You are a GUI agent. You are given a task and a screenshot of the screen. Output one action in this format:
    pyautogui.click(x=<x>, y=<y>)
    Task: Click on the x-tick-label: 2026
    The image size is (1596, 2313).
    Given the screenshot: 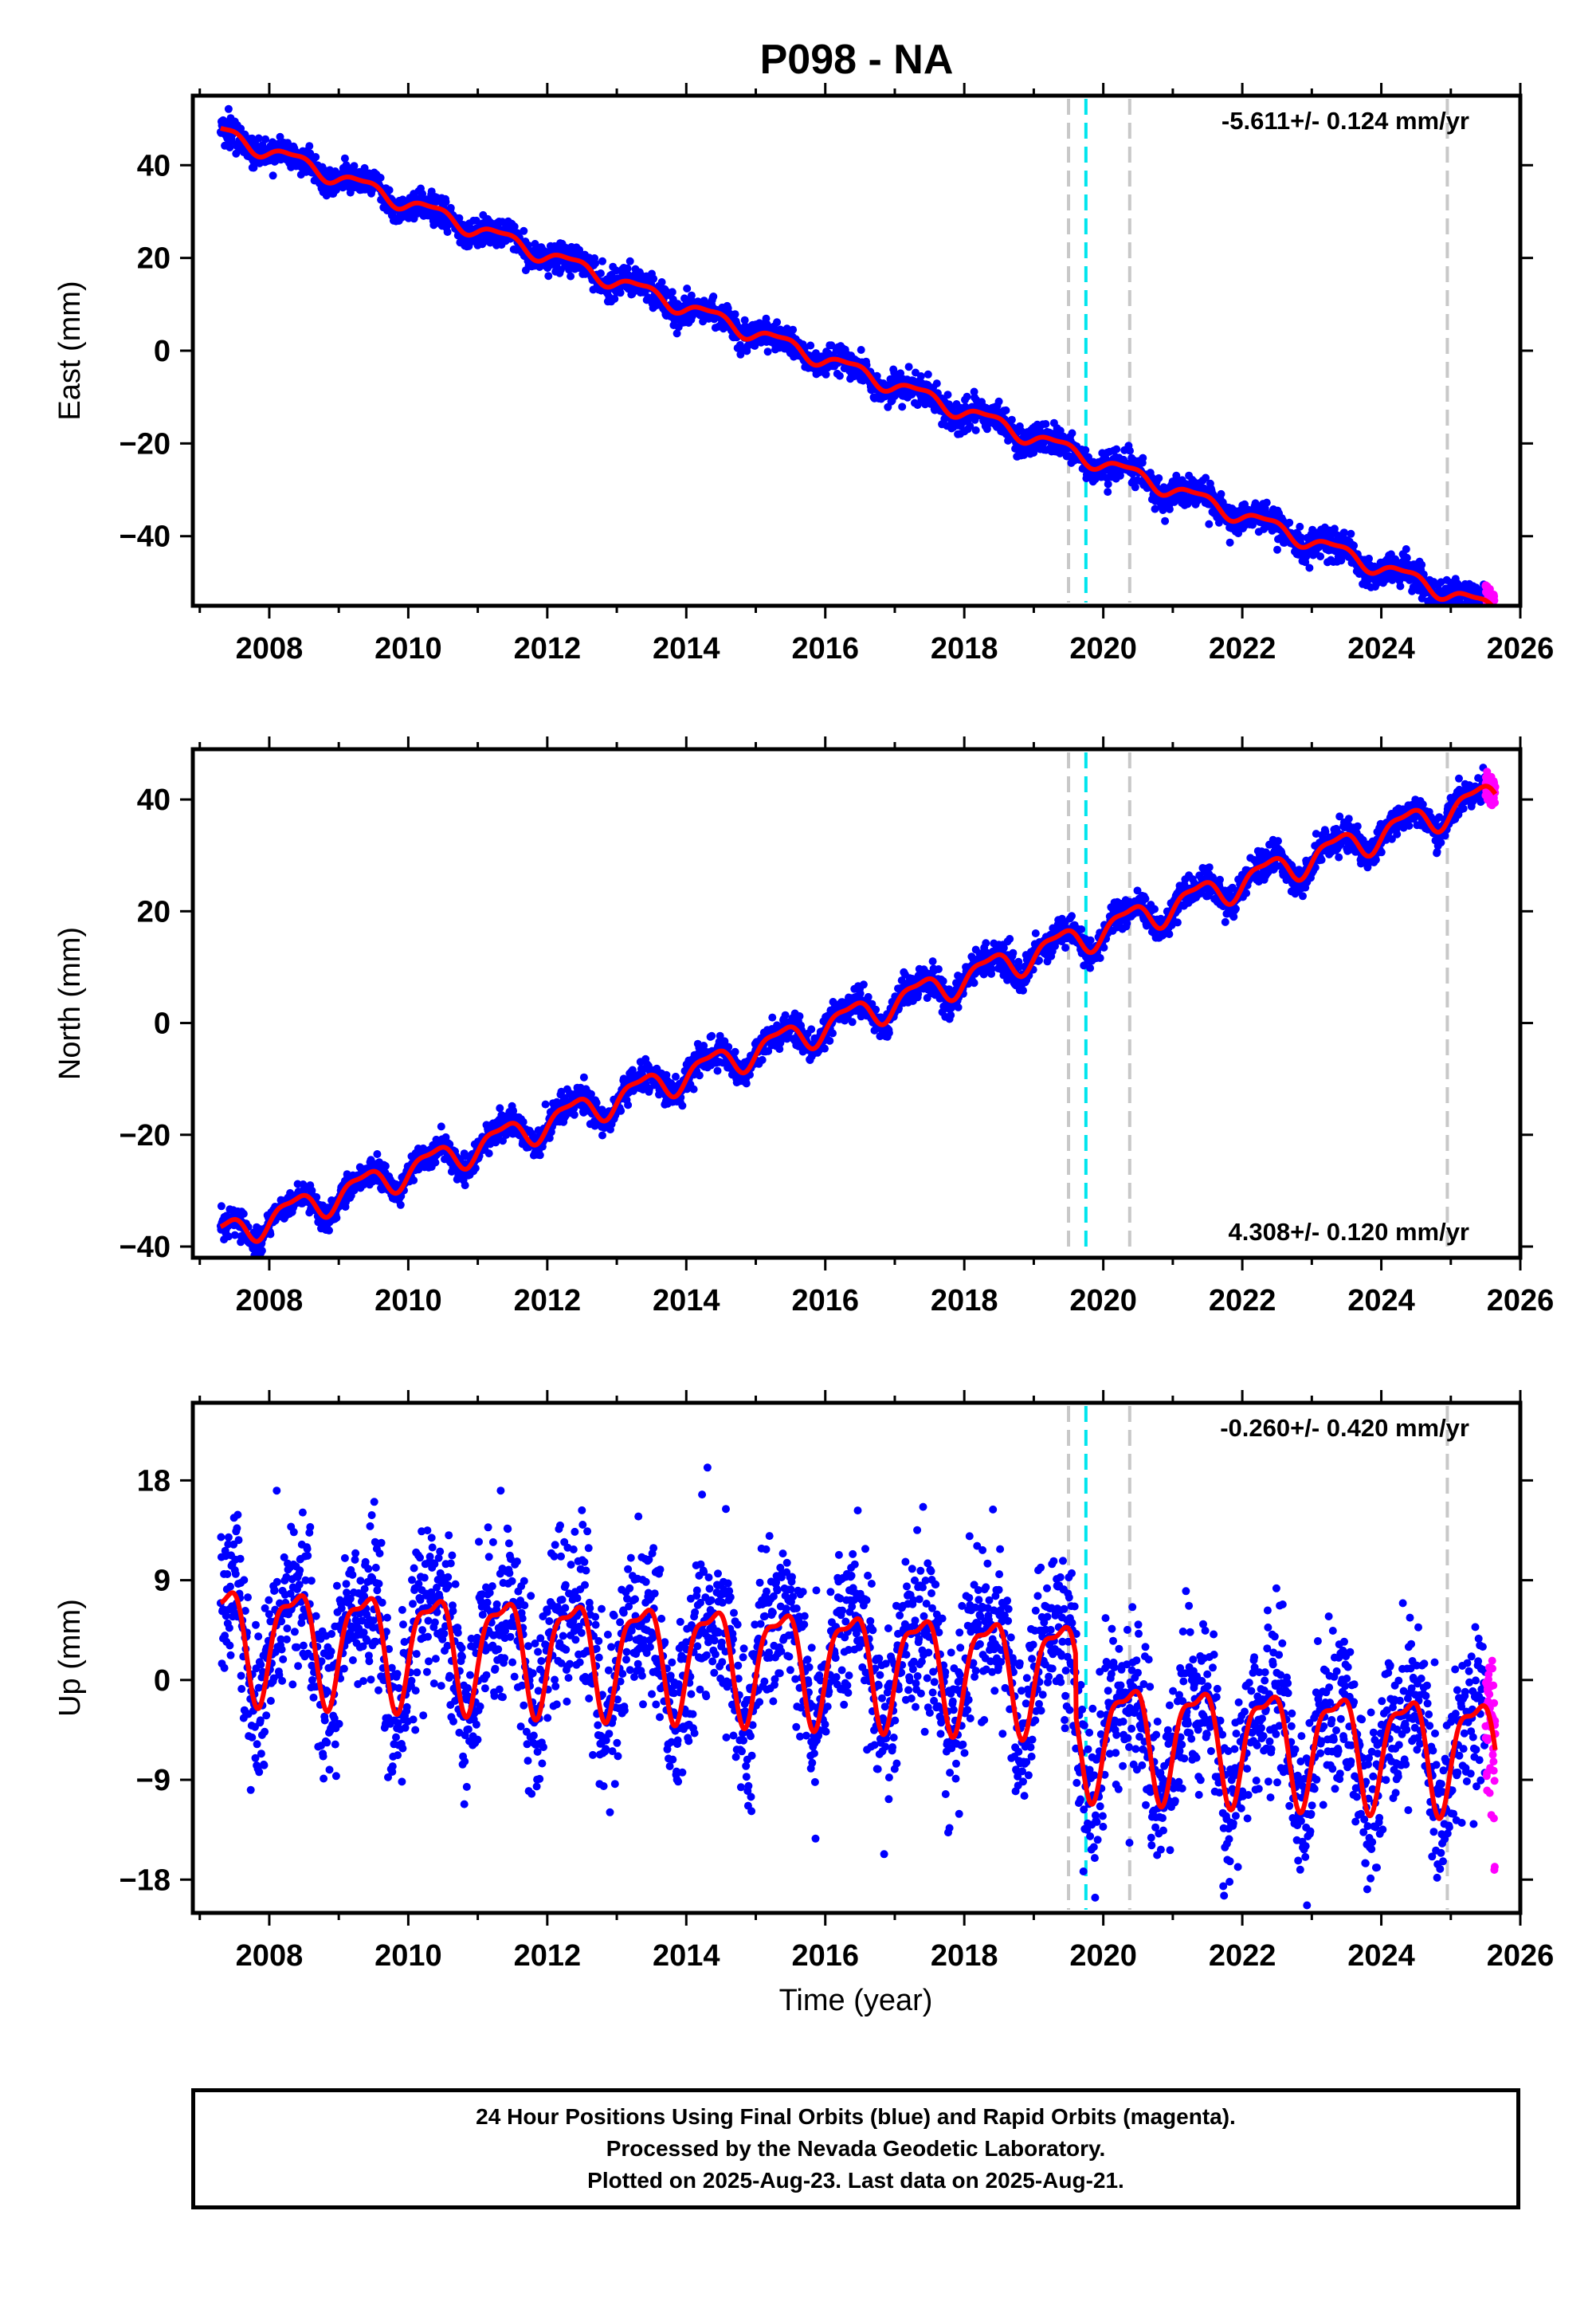 What is the action you would take?
    pyautogui.click(x=1521, y=649)
    